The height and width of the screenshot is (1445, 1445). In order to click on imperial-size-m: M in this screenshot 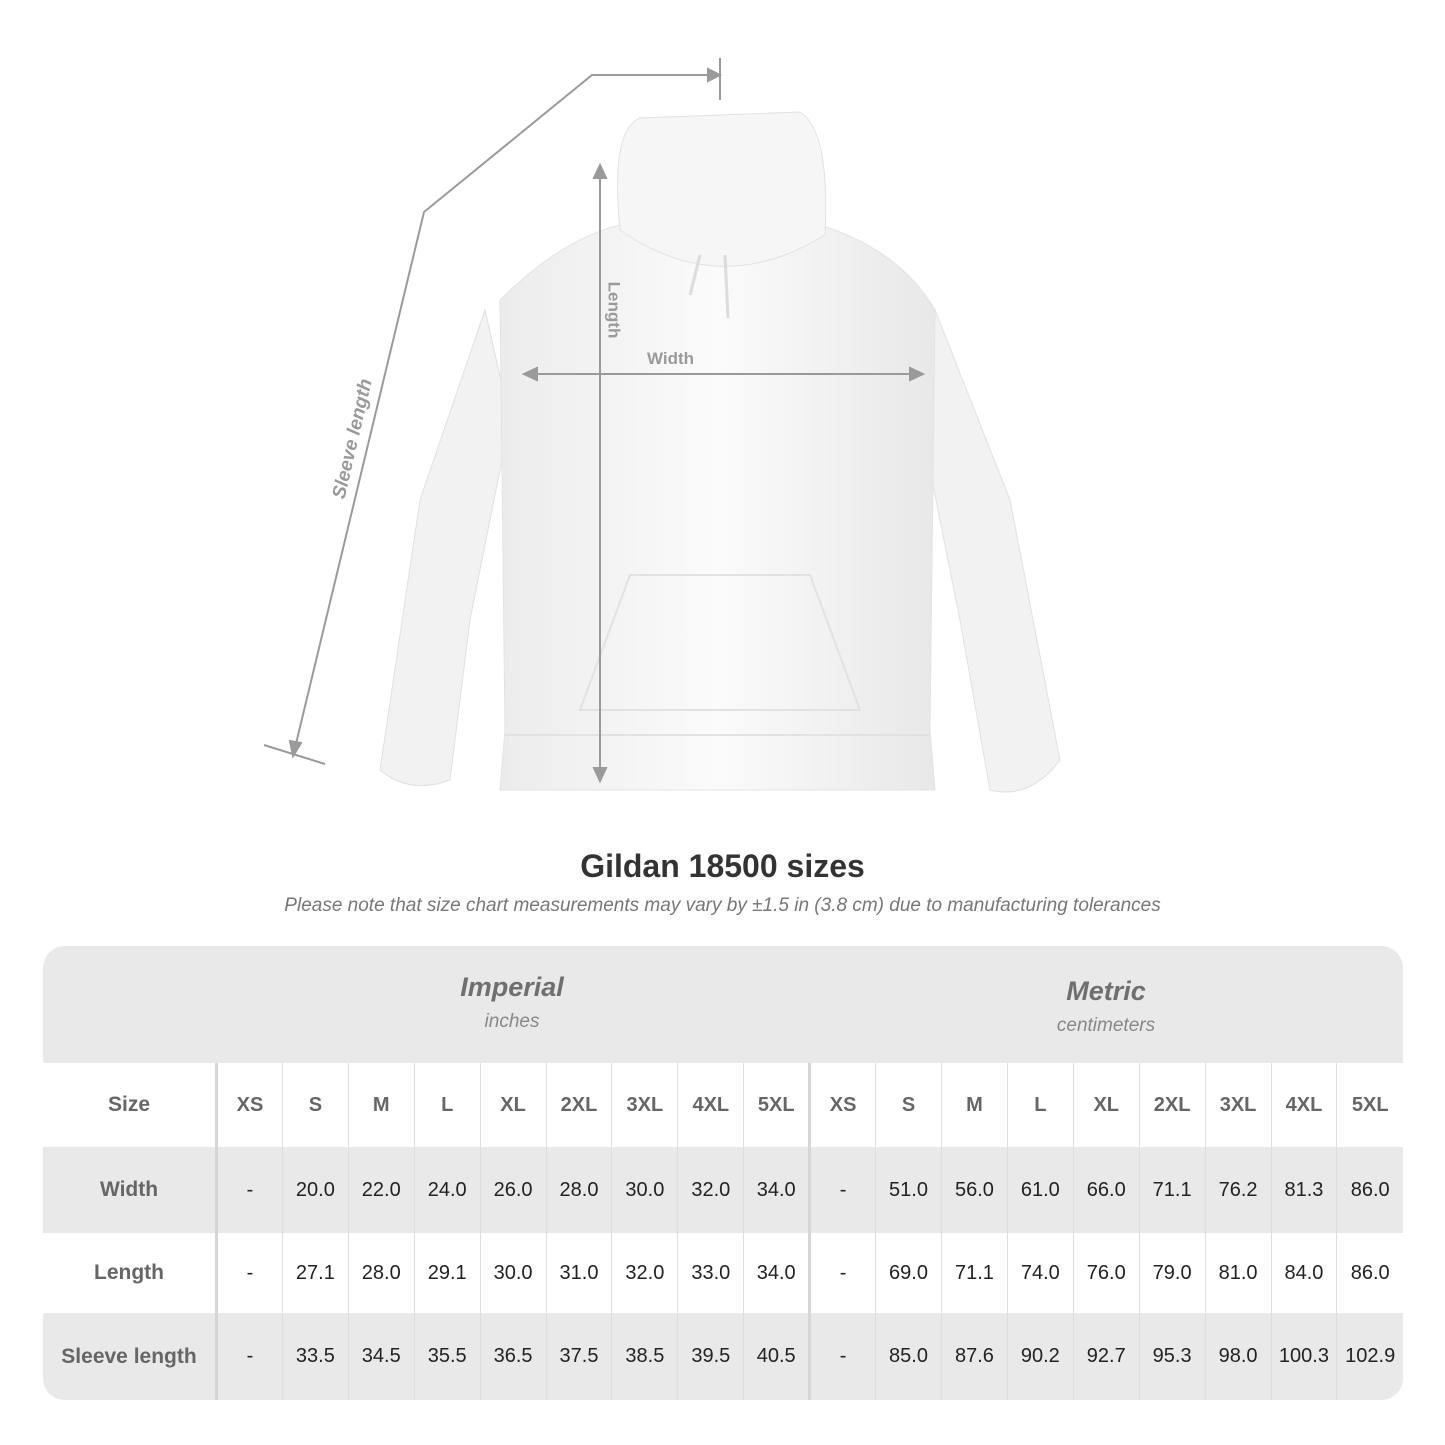, I will do `click(381, 1105)`.